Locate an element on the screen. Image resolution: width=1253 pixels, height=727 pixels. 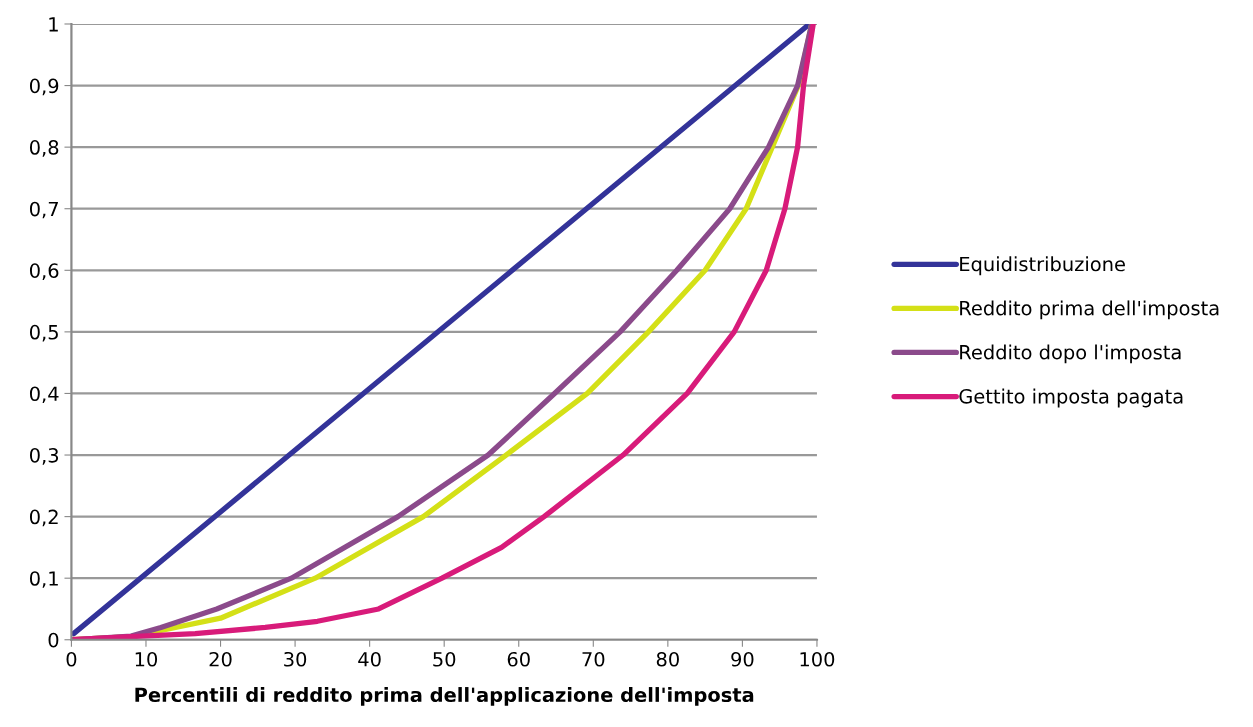
y-tick-label: 1 is located at coordinates (53, 24).